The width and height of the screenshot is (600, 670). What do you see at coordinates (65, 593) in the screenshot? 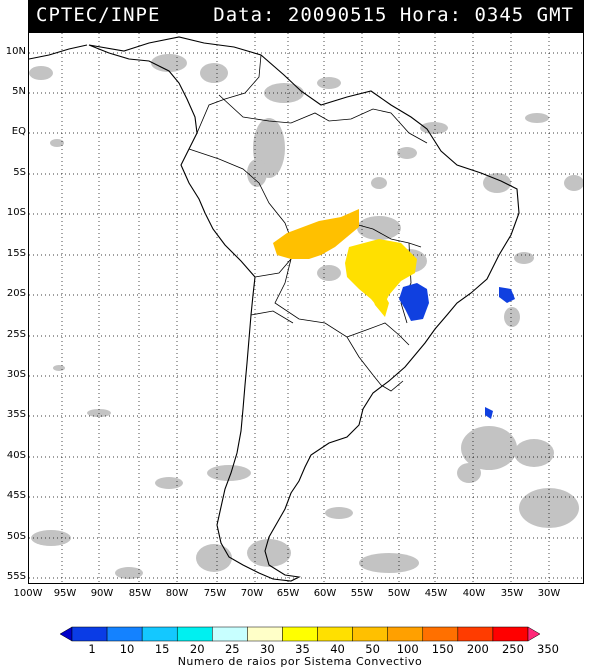
I see `lon-label-95w: 95W` at bounding box center [65, 593].